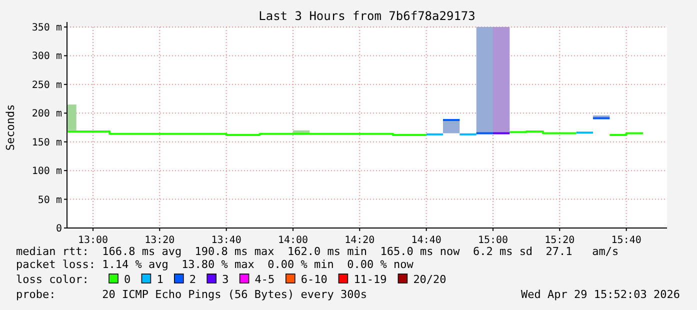 The image size is (697, 310). What do you see at coordinates (160, 279) in the screenshot?
I see `legend-label: 1` at bounding box center [160, 279].